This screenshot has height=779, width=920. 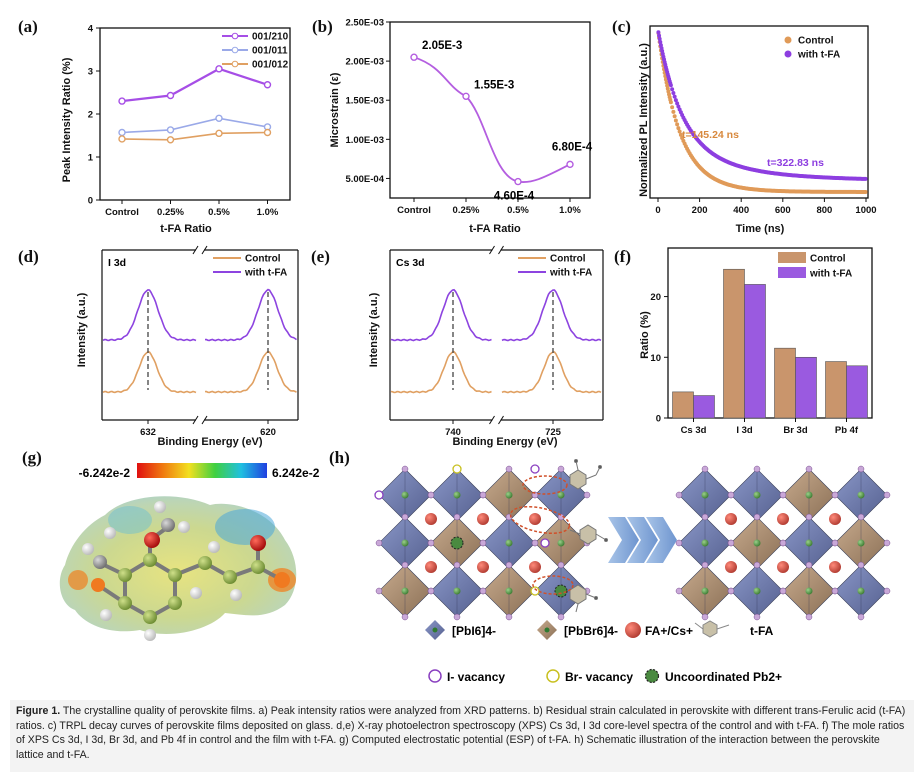 I want to click on e-spectrum-tfa, so click(x=496, y=315).